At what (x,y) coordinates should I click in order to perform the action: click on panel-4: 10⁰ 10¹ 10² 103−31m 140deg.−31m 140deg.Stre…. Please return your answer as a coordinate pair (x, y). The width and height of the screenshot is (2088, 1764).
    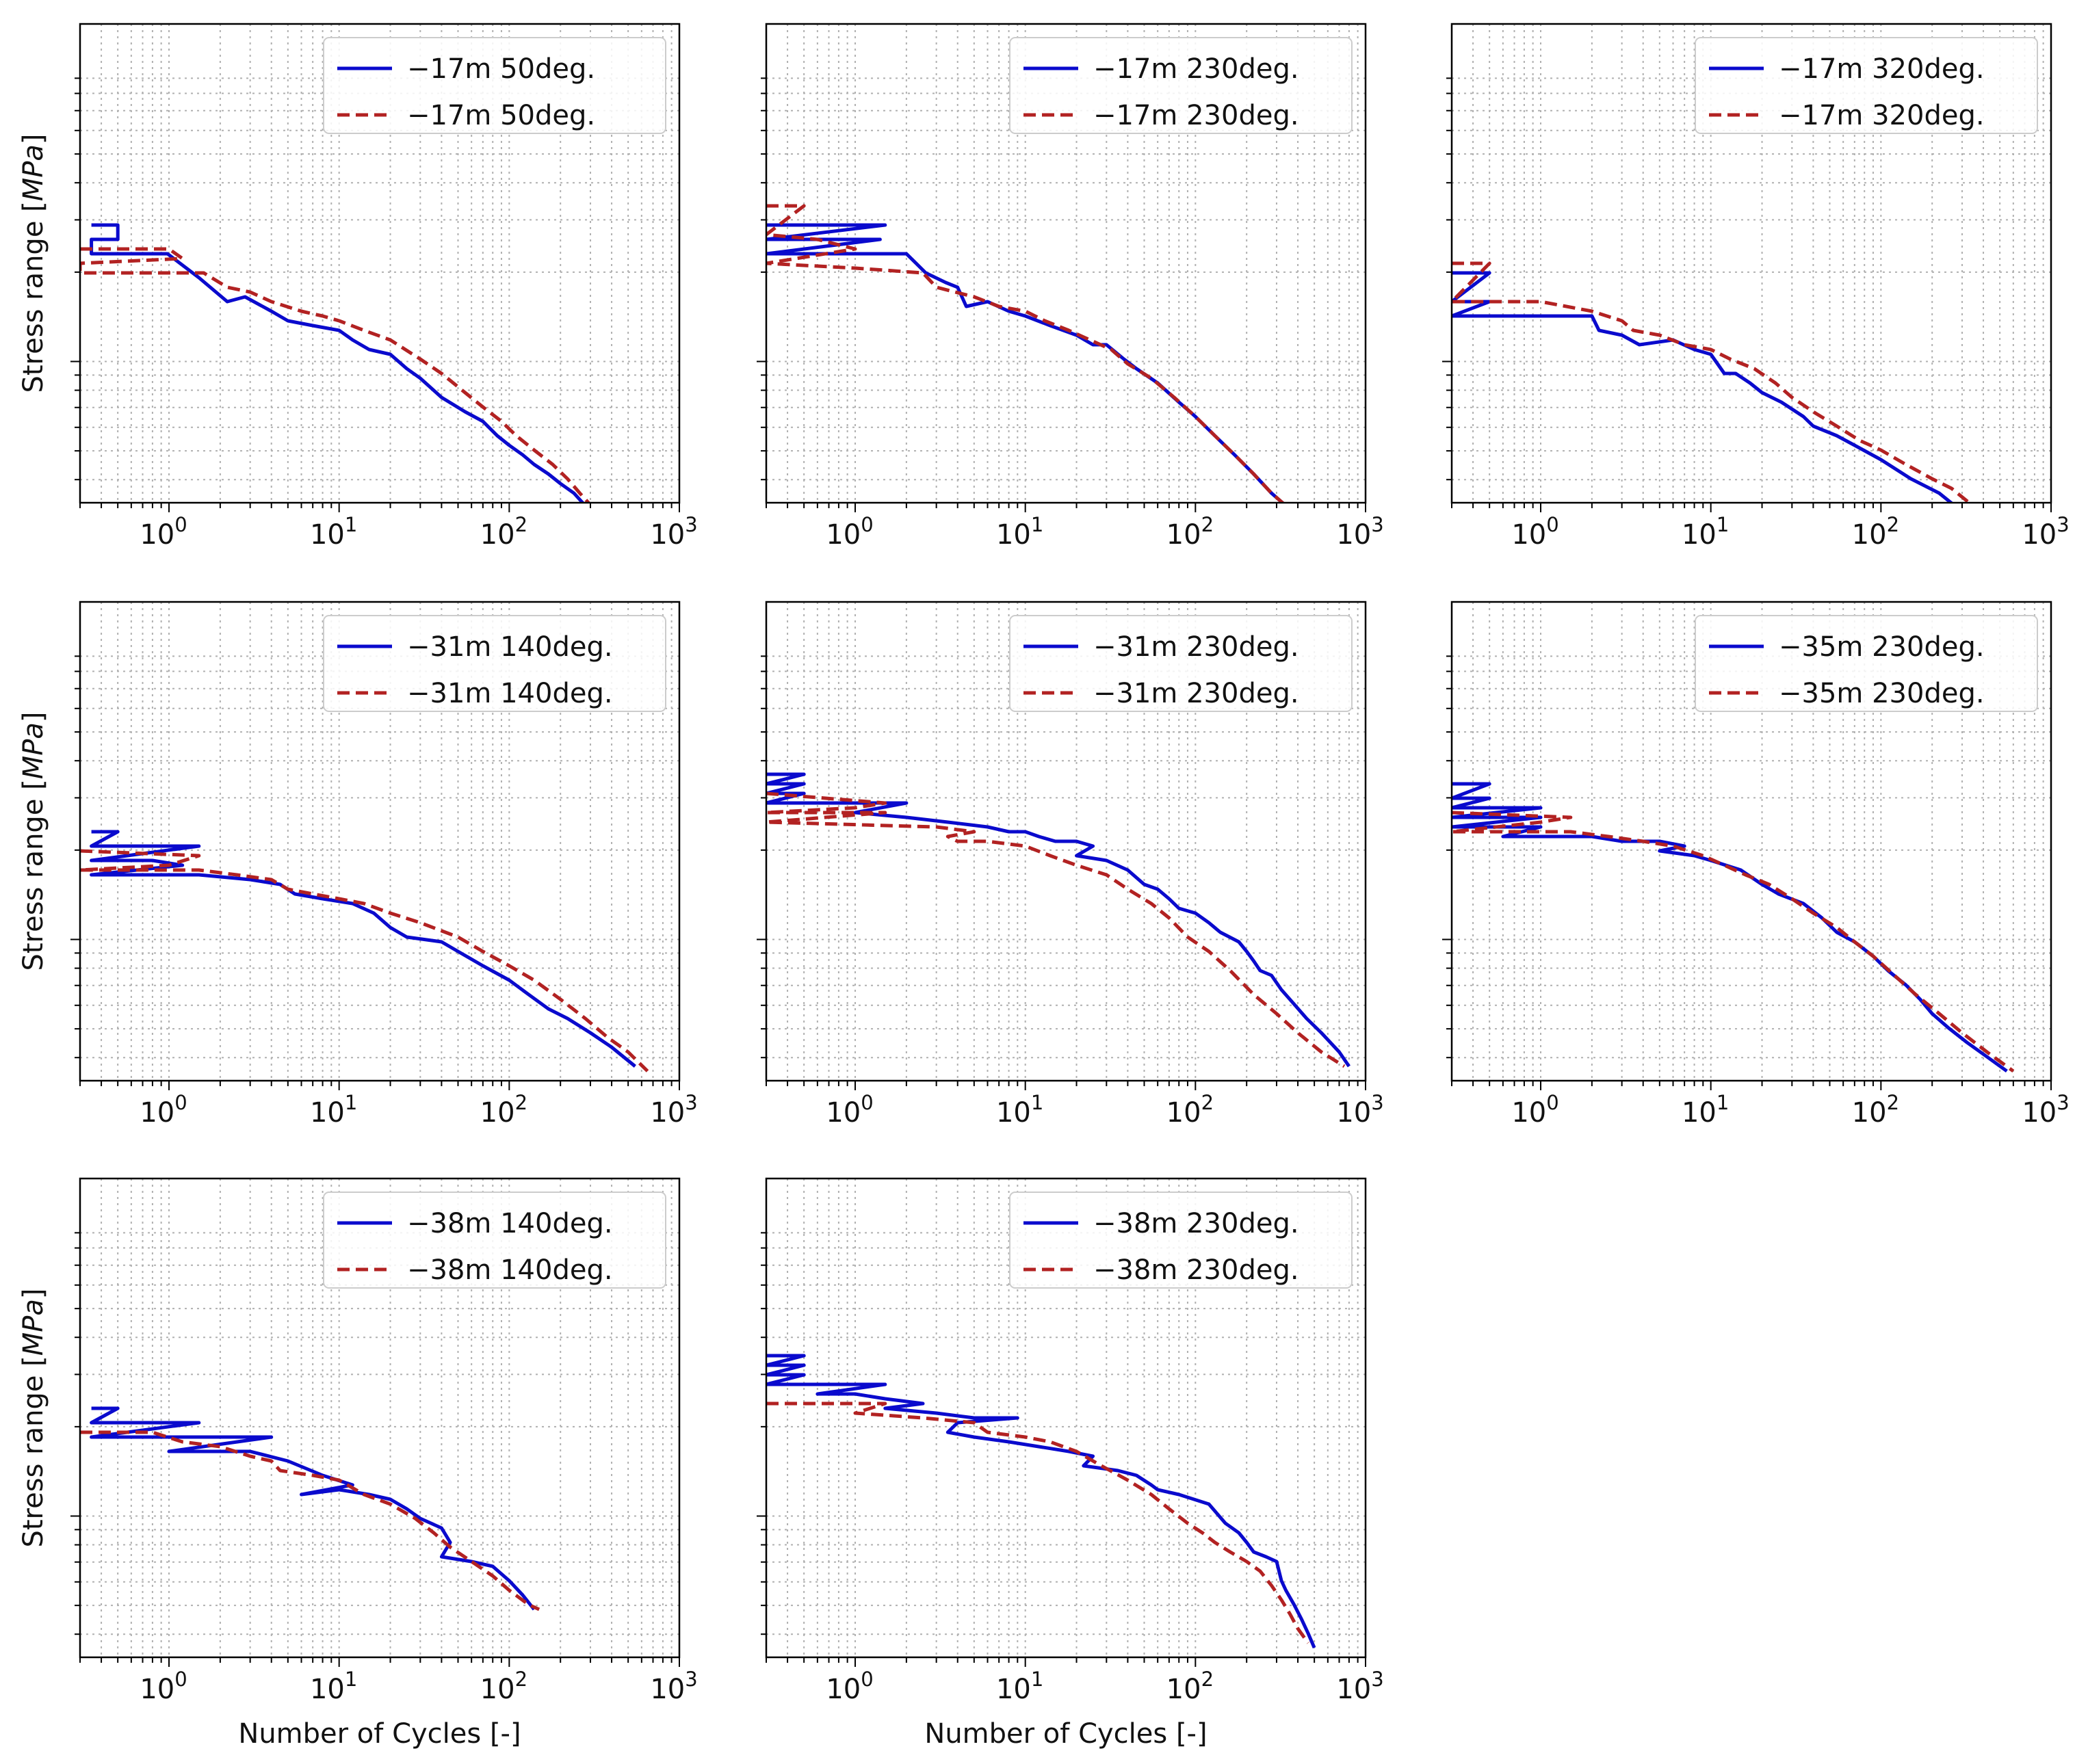
    Looking at the image, I should click on (358, 865).